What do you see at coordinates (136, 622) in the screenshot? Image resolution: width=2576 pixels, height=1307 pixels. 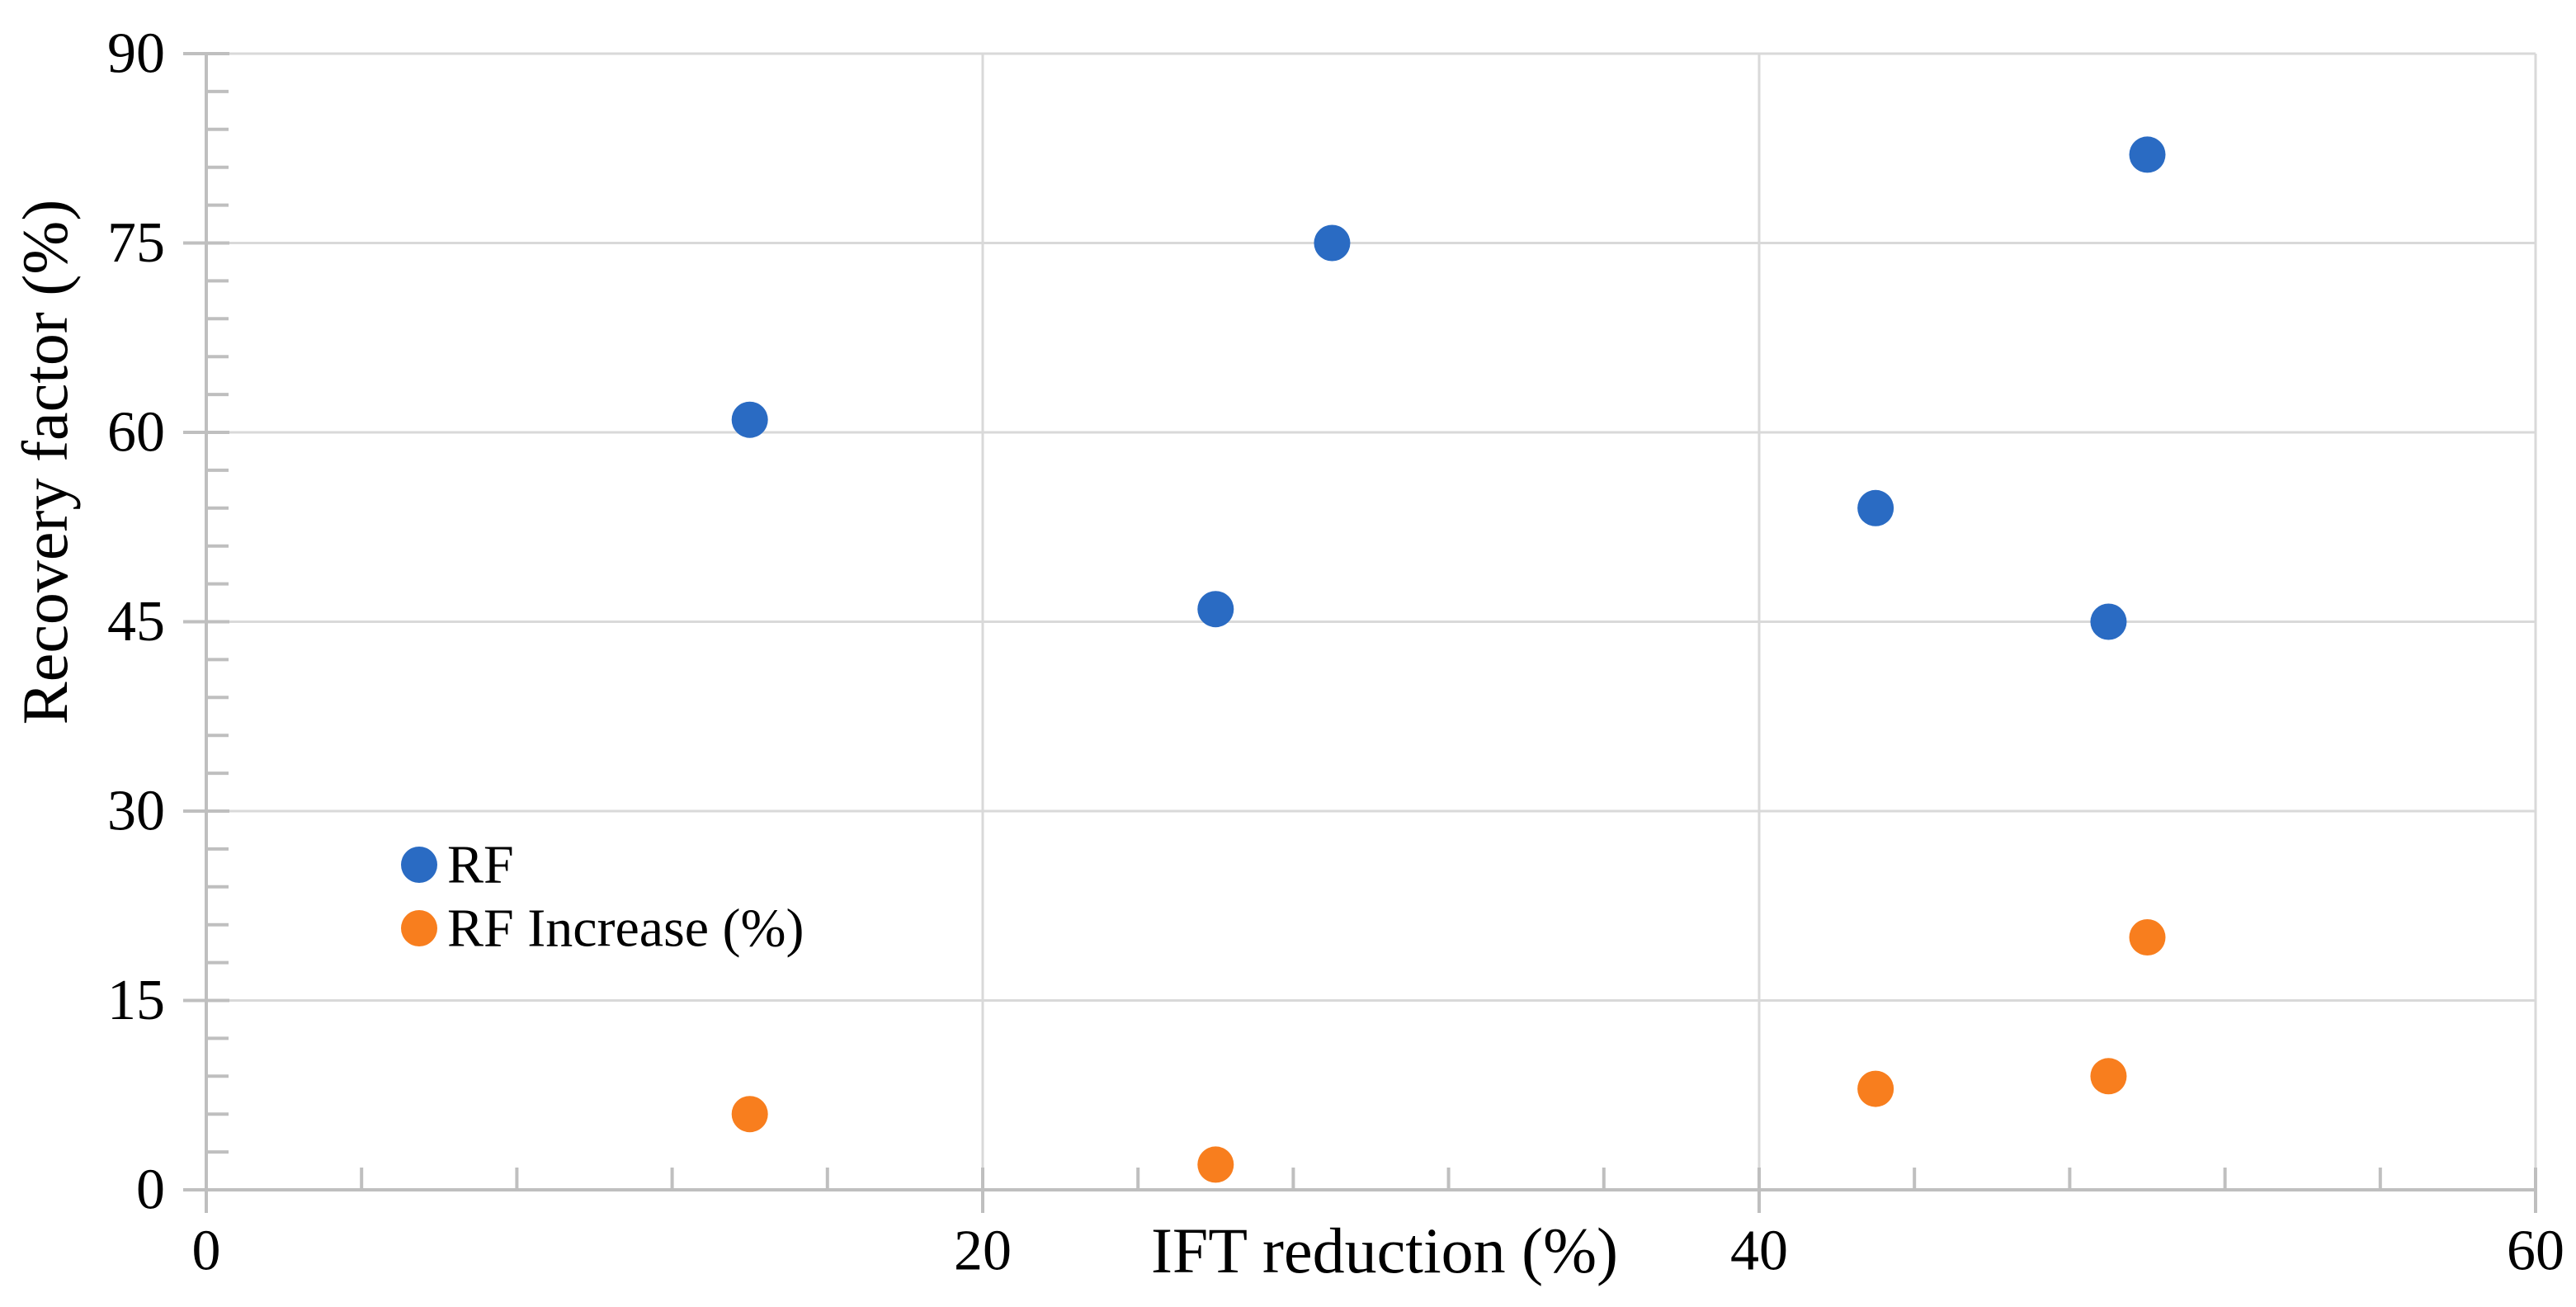 I see `y-tick-label: 45` at bounding box center [136, 622].